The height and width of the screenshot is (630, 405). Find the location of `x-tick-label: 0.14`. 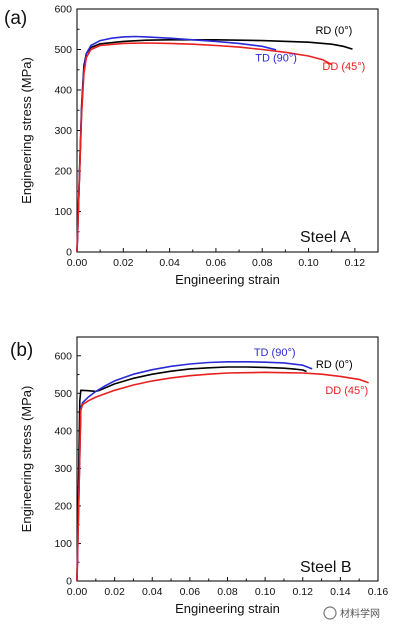

x-tick-label: 0.14 is located at coordinates (340, 592).